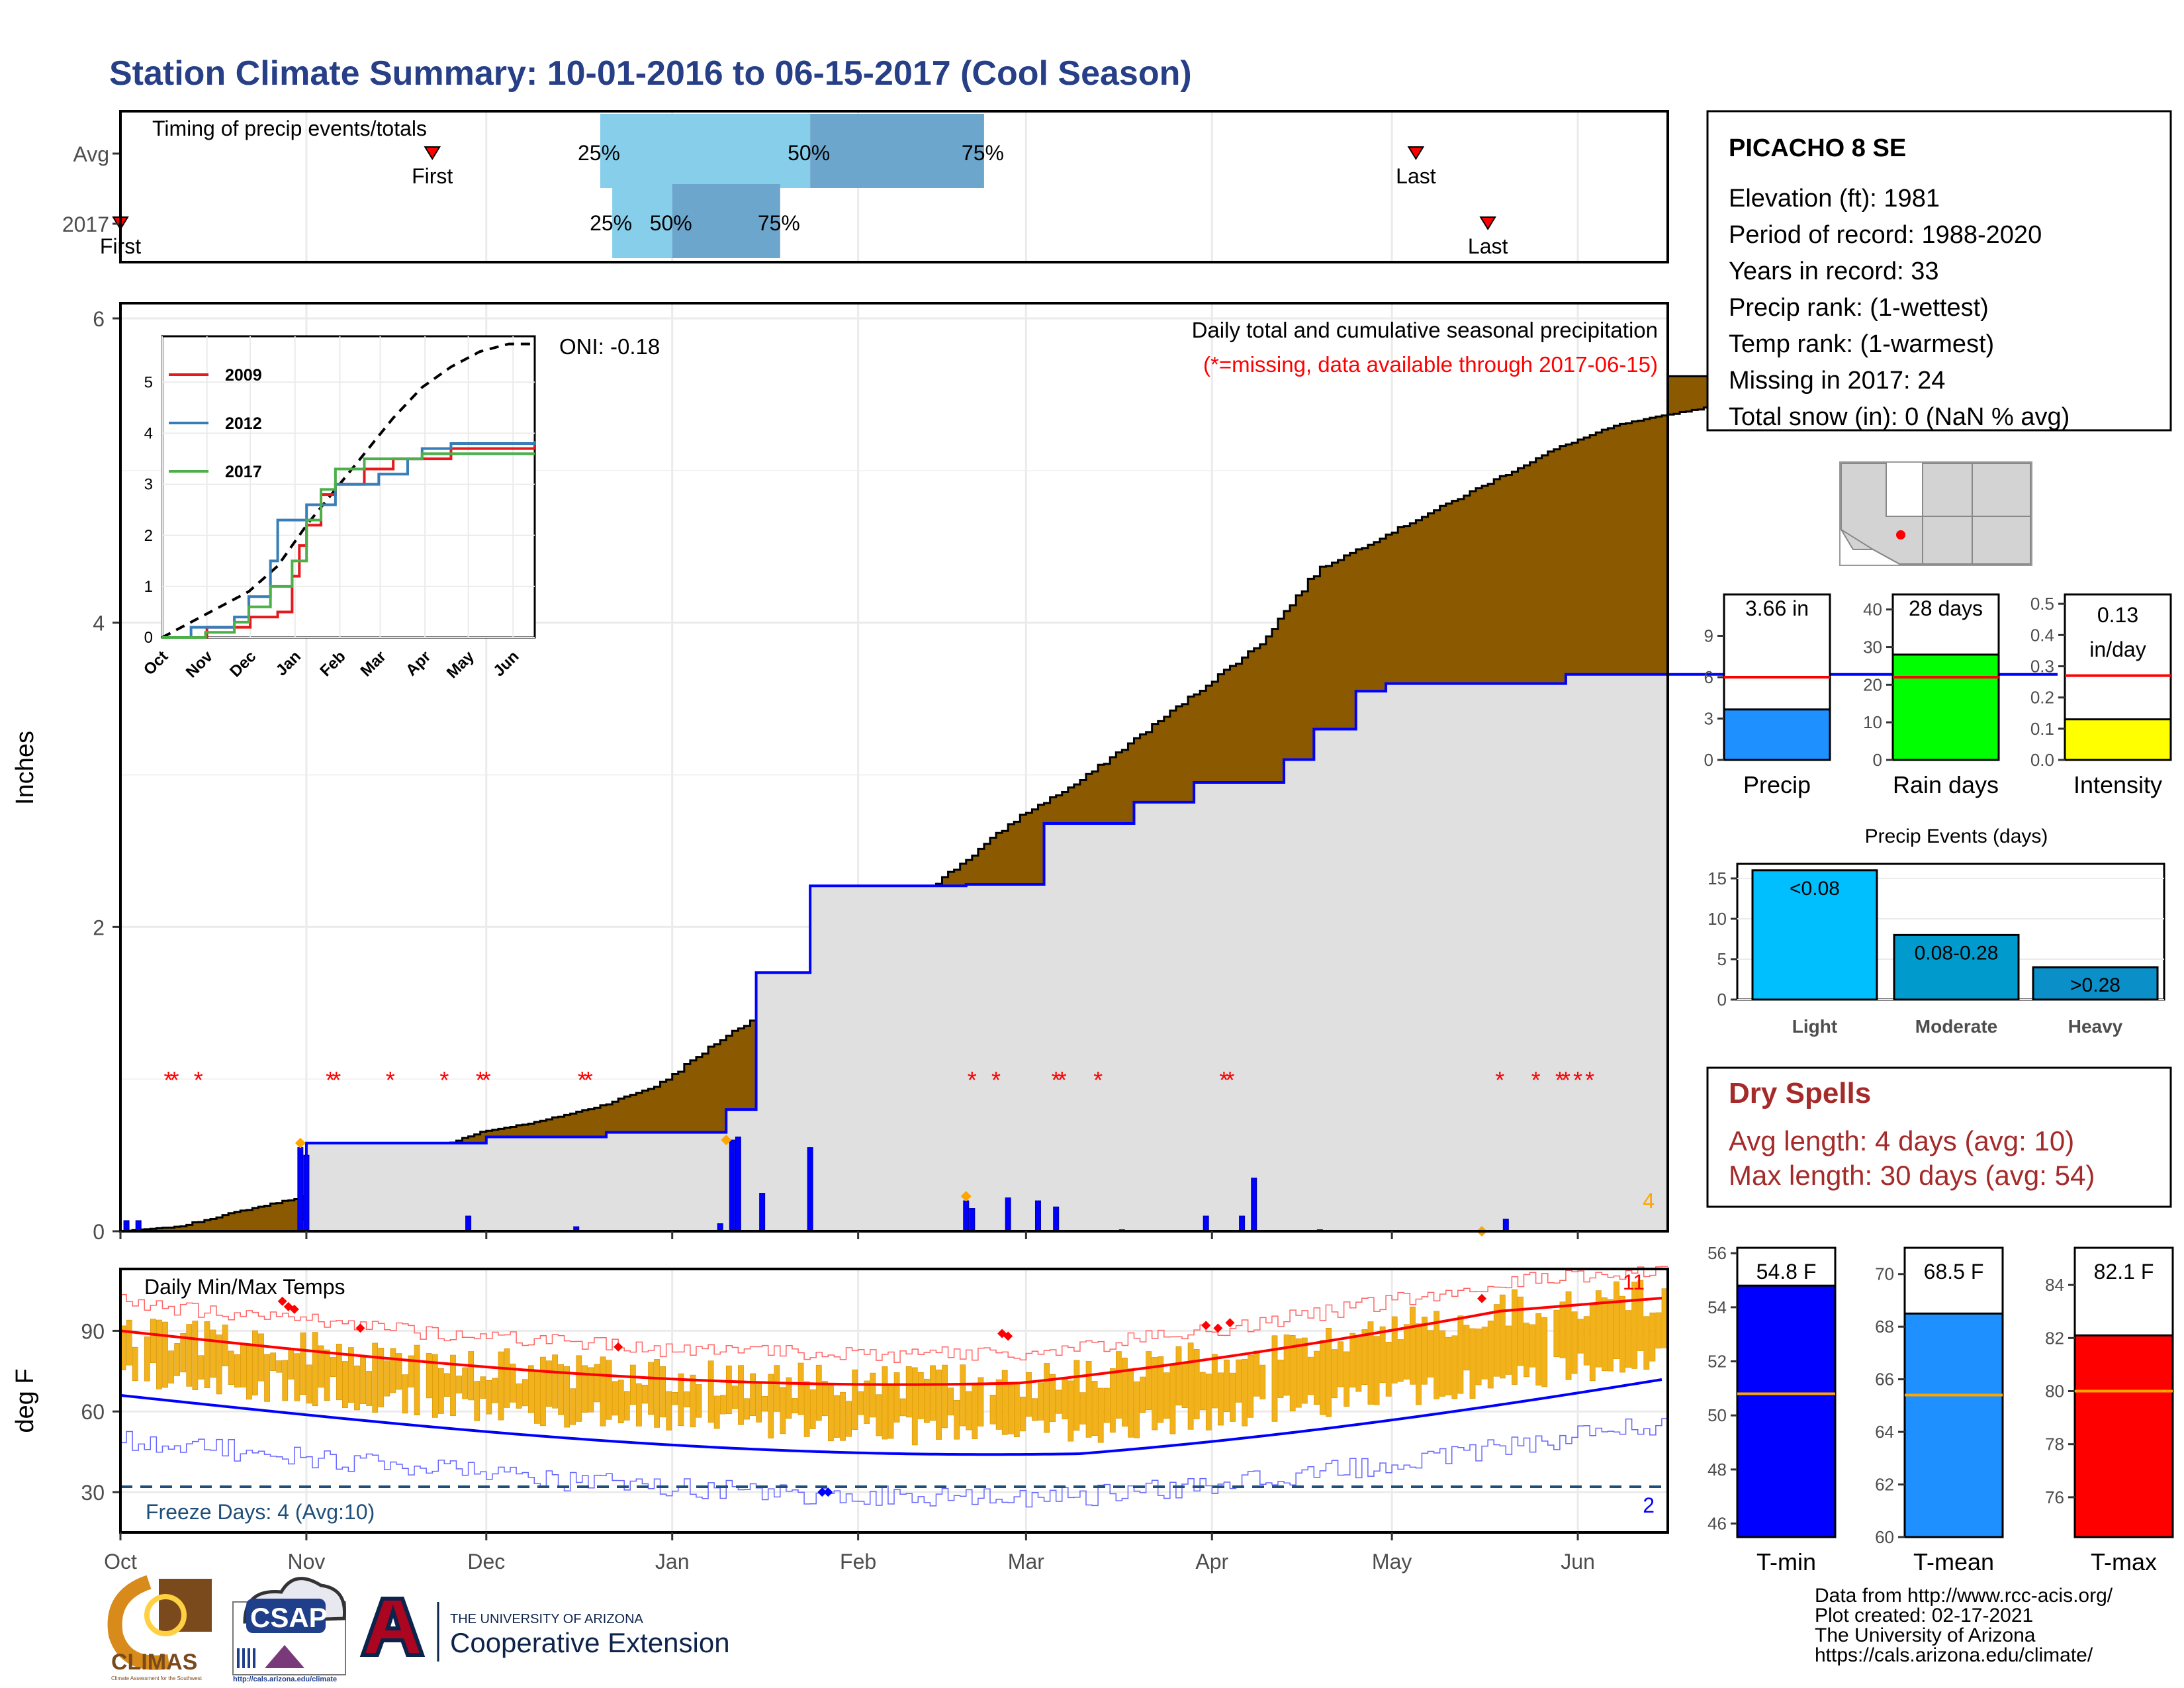 The image size is (2184, 1688). Describe the element at coordinates (894, 186) in the screenshot. I see `timing-border` at that location.